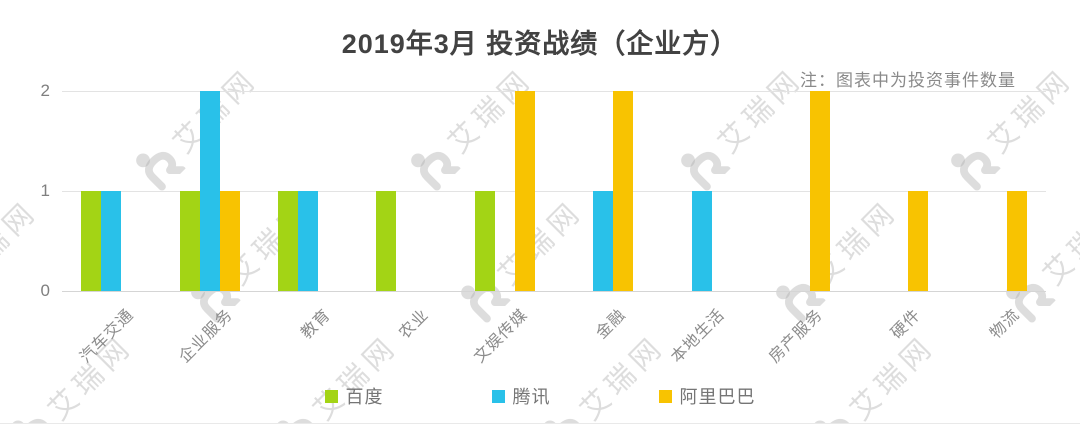 The image size is (1080, 424). I want to click on legend-item-tencent: 腾讯, so click(521, 396).